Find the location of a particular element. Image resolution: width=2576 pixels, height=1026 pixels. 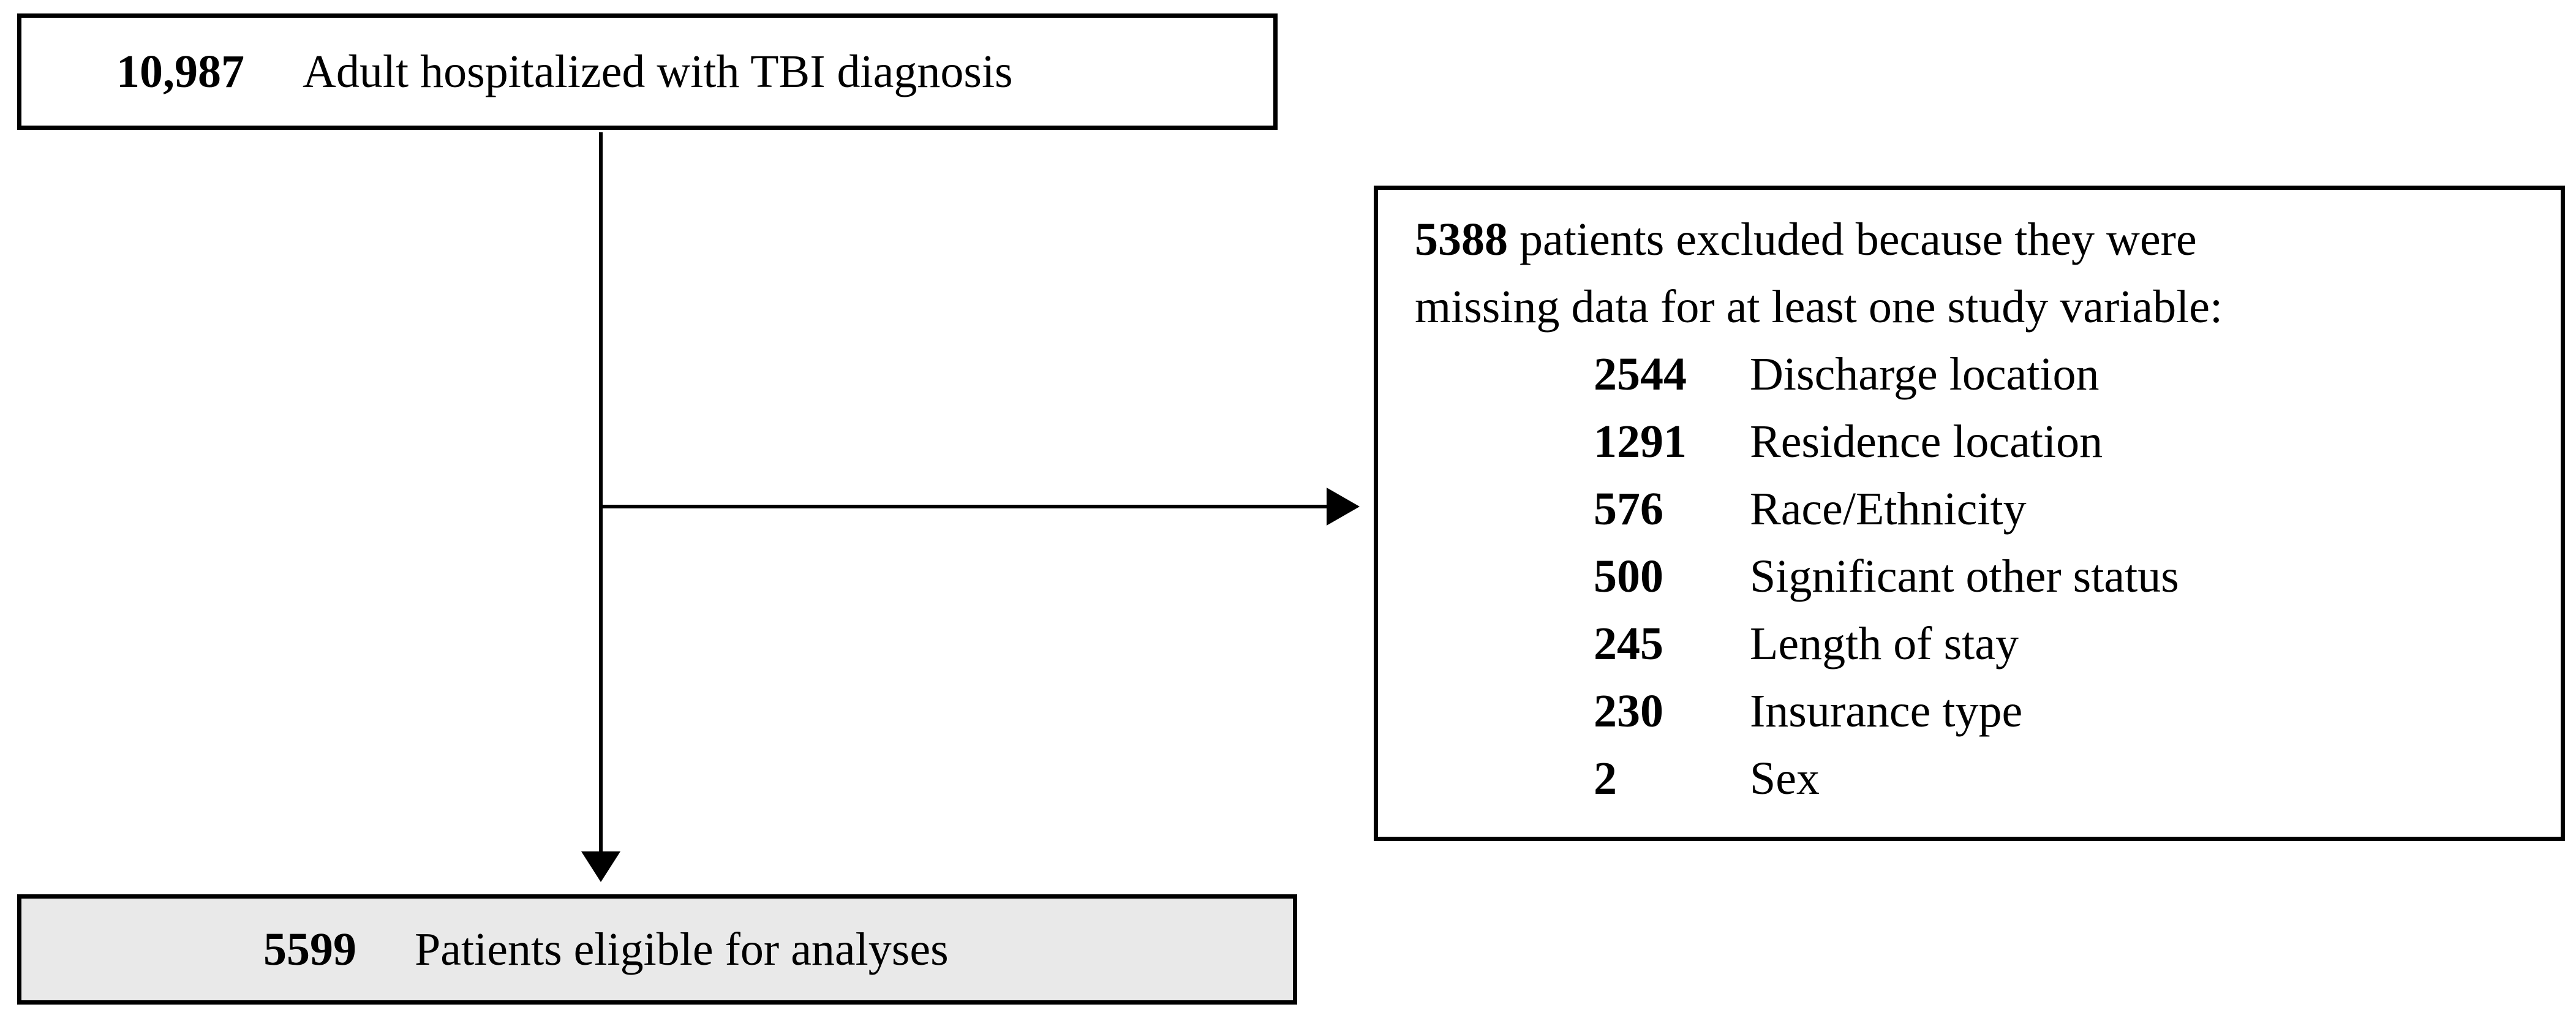

exclusion-item-discharge-location: 2544 Discharge location is located at coordinates (2068, 374).